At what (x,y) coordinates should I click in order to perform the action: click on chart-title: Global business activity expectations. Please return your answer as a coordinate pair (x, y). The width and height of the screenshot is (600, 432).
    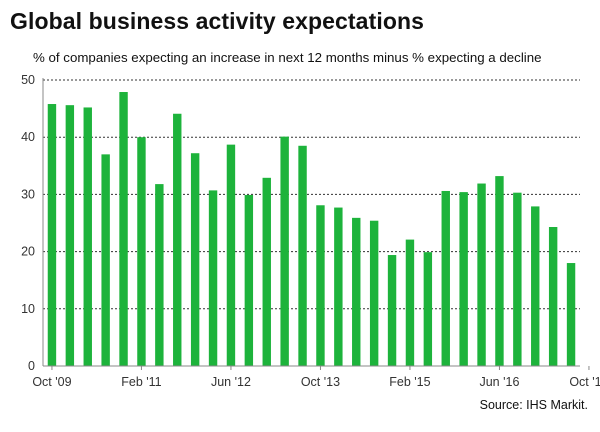
    Looking at the image, I should click on (217, 21).